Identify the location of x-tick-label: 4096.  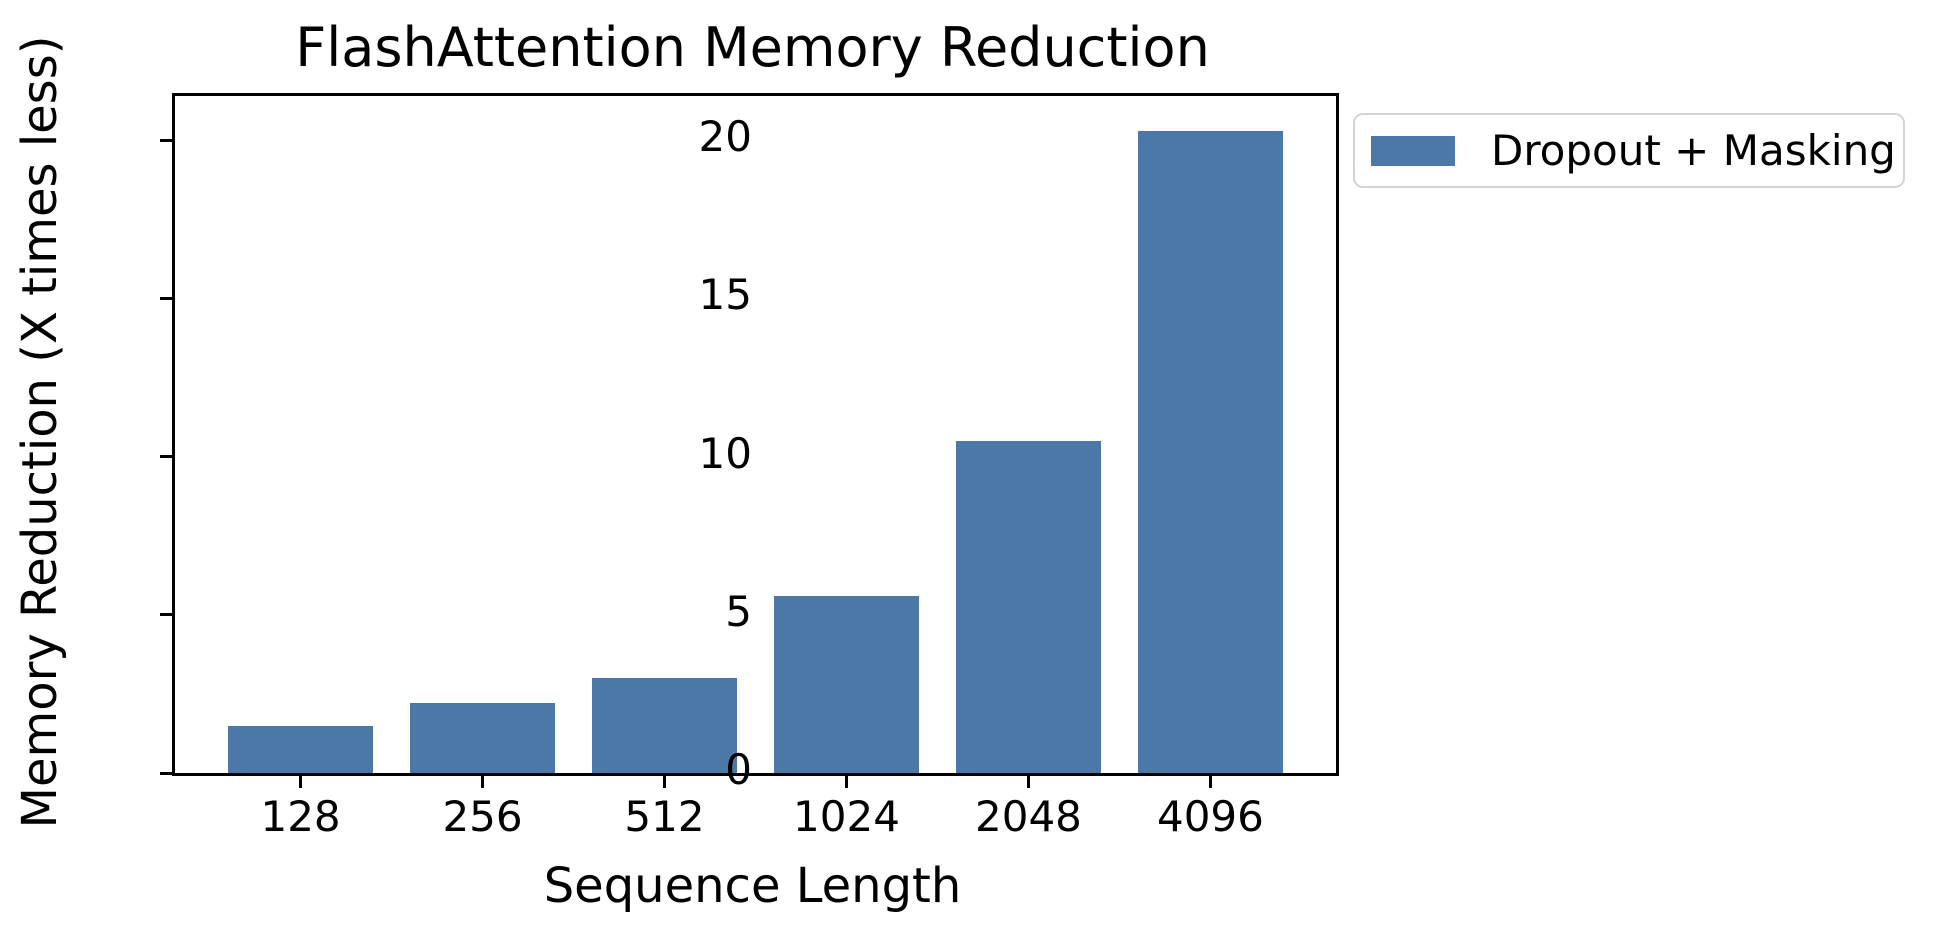
(1210, 816).